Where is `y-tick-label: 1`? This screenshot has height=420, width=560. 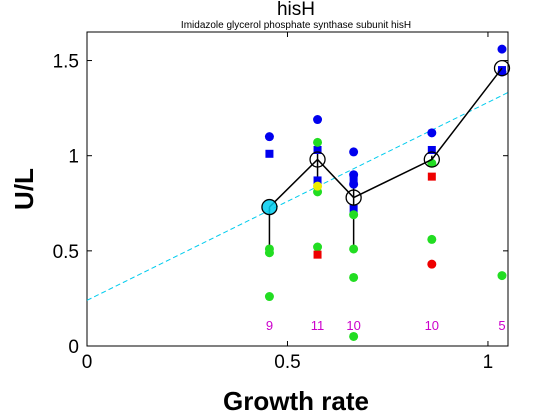
y-tick-label: 1 is located at coordinates (73, 157).